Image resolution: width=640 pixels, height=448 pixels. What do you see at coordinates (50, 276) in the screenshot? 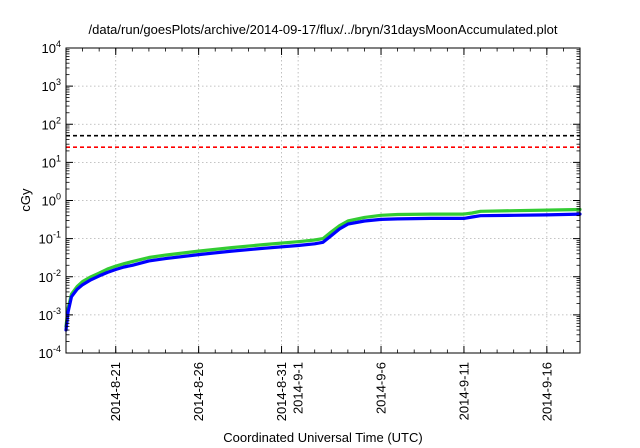
I see `y-tick-label: 10⁻²` at bounding box center [50, 276].